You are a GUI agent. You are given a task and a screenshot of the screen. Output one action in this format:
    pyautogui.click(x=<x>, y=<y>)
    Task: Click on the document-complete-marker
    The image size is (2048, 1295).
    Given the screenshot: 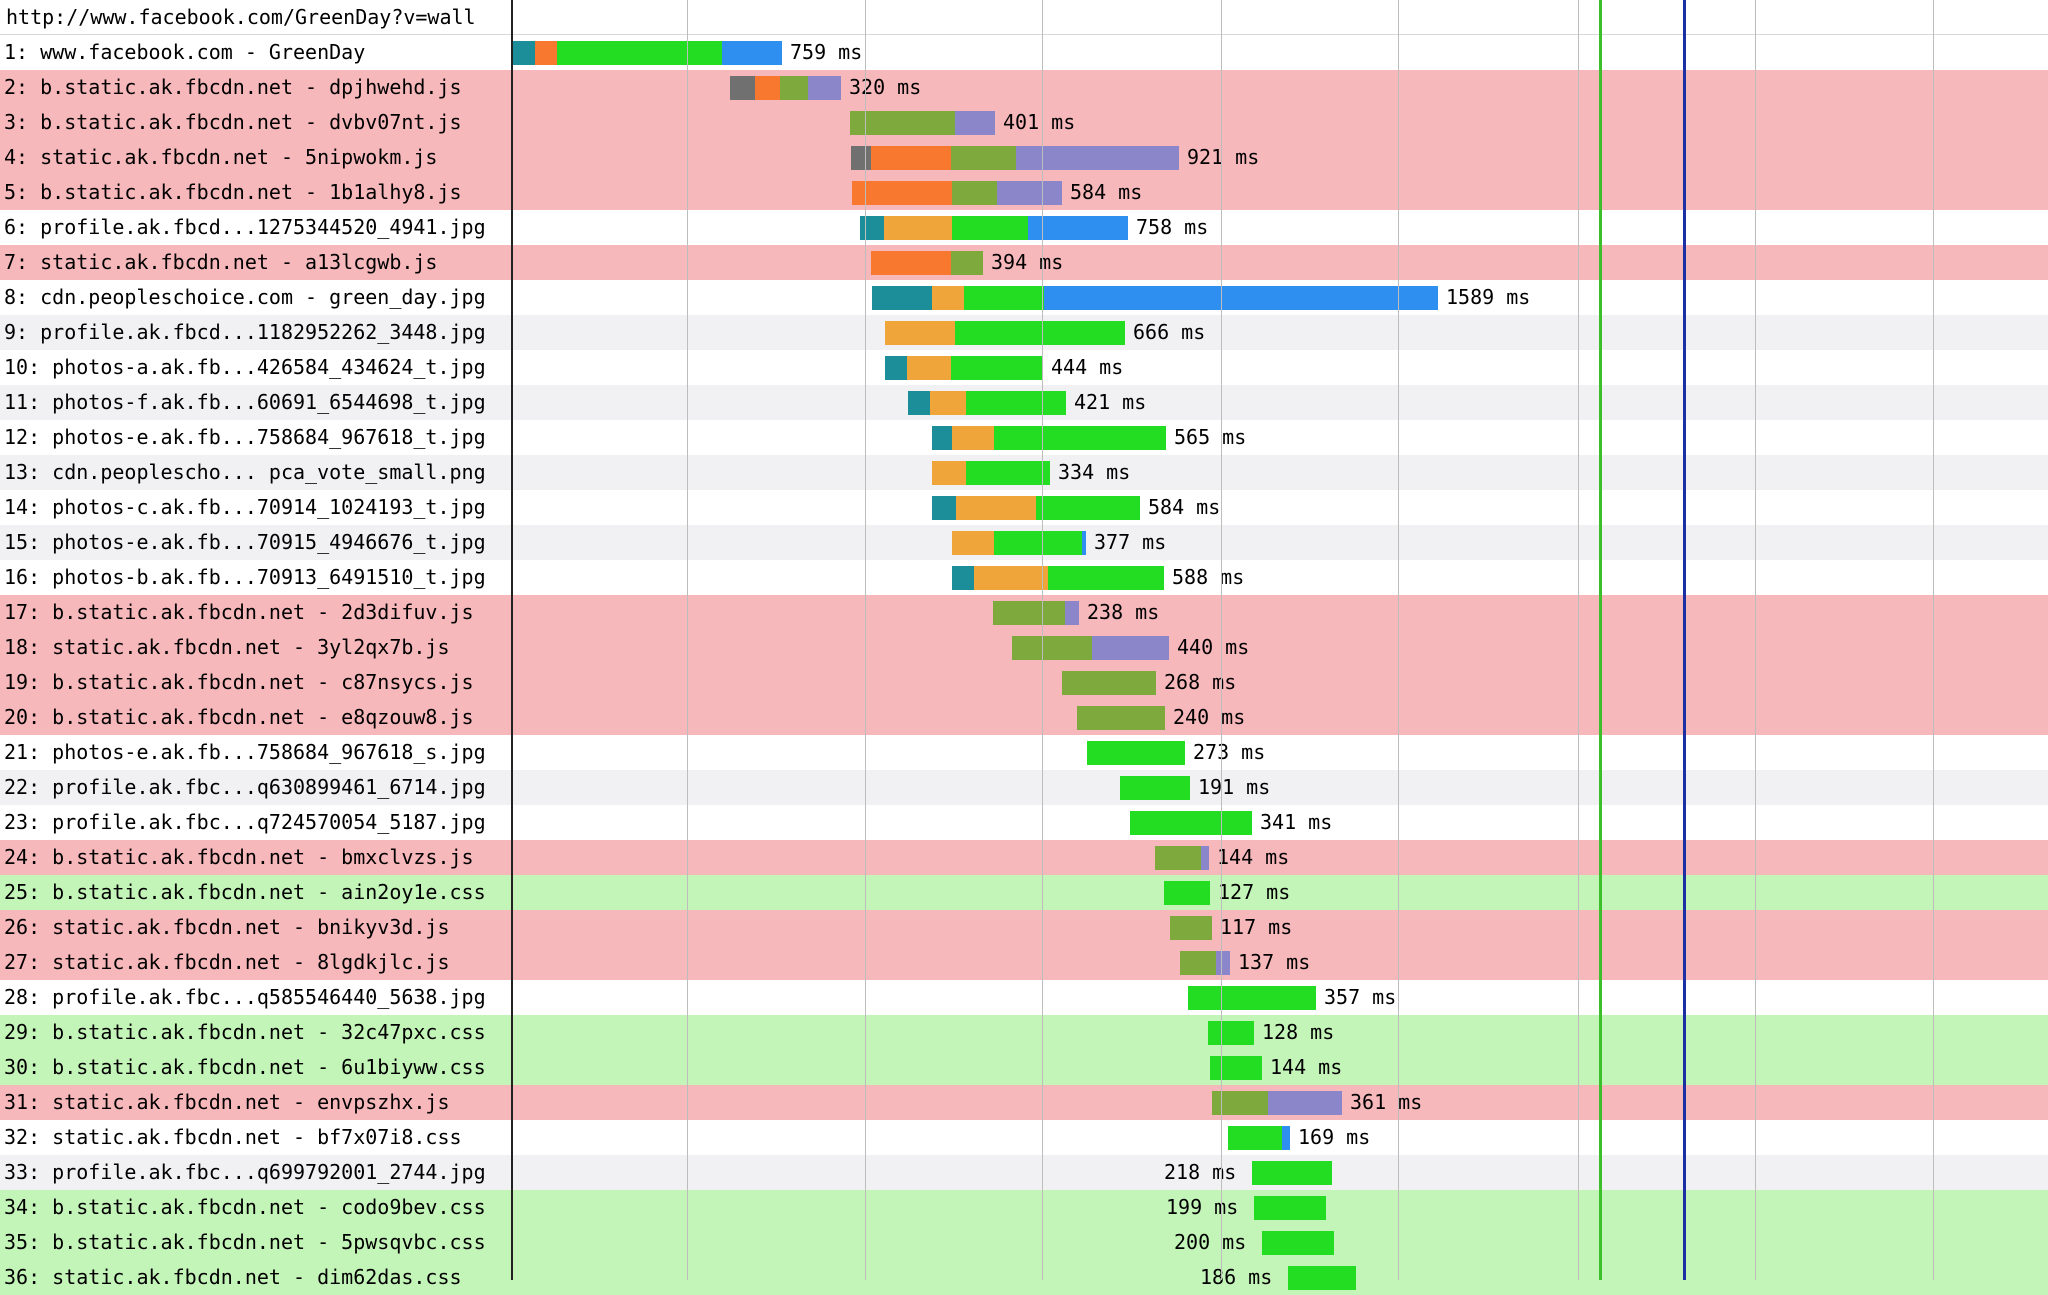 What is the action you would take?
    pyautogui.click(x=1684, y=640)
    